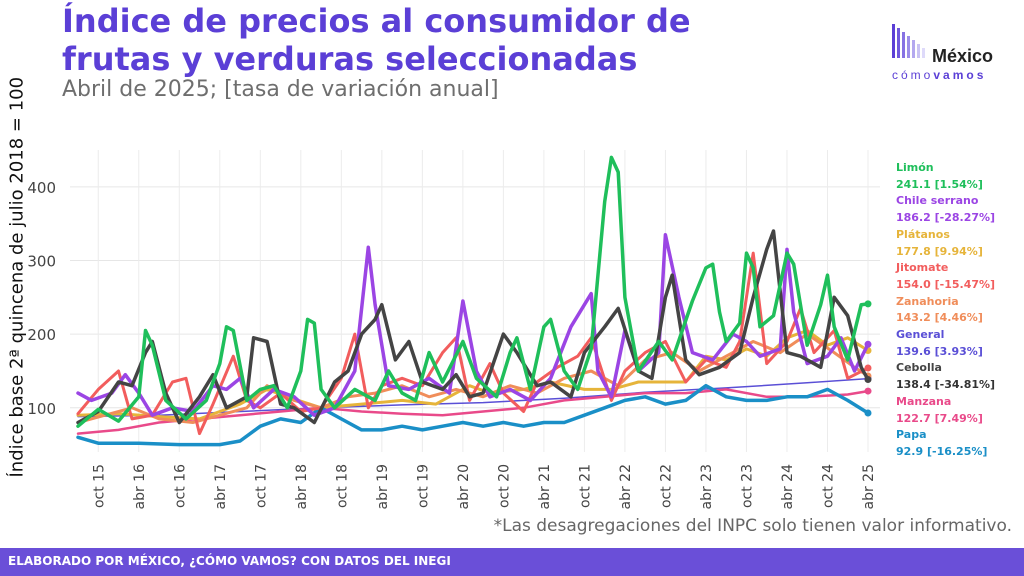 The height and width of the screenshot is (576, 1024). What do you see at coordinates (939, 418) in the screenshot?
I see `legend-series-value: 122.7 [7.49%]` at bounding box center [939, 418].